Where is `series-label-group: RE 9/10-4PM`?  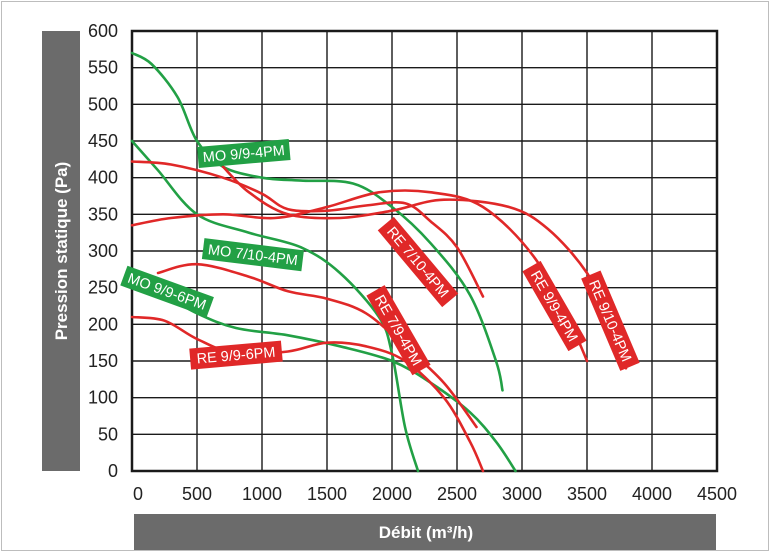
series-label-group: RE 9/10-4PM is located at coordinates (610, 320).